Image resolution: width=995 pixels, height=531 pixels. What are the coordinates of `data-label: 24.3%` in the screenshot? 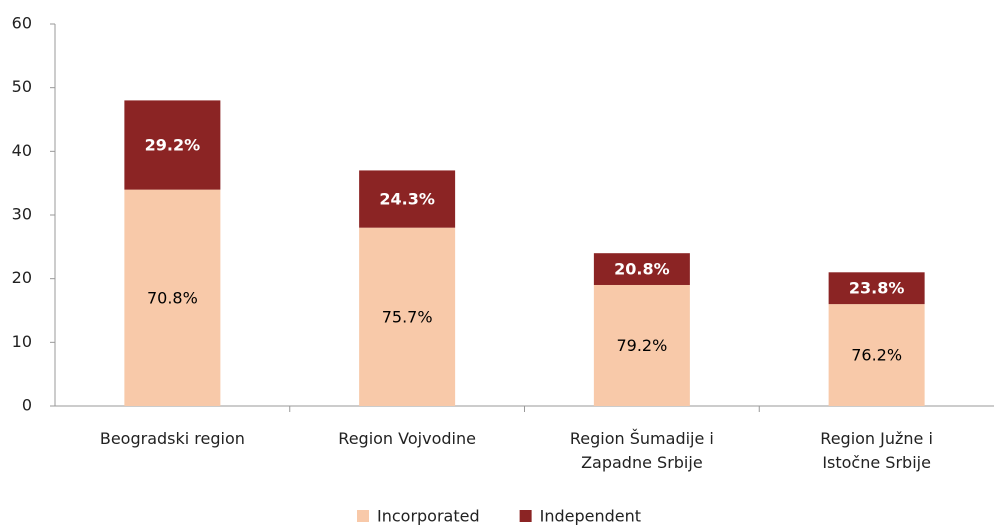 It's located at (407, 199).